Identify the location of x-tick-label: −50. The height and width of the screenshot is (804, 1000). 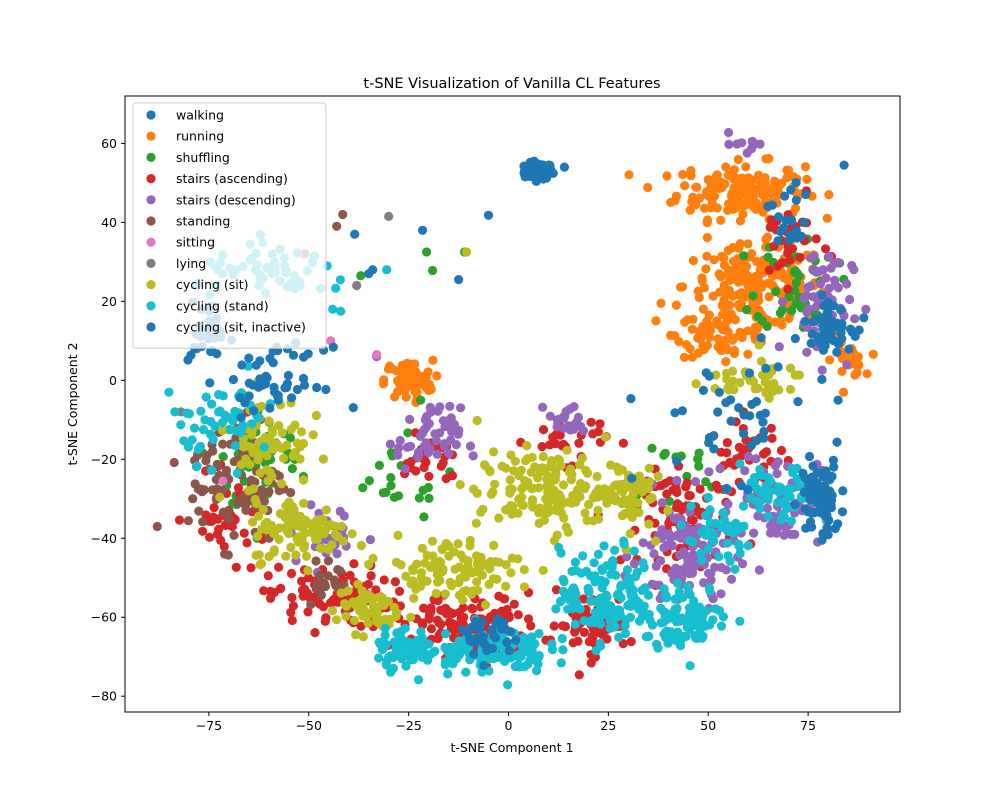
(309, 725).